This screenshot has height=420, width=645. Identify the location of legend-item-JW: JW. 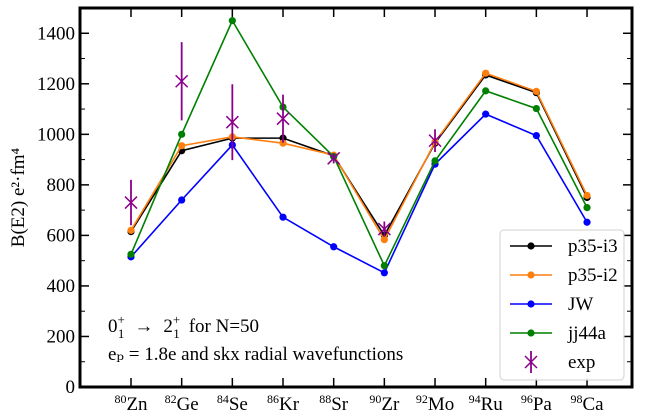
(551, 304).